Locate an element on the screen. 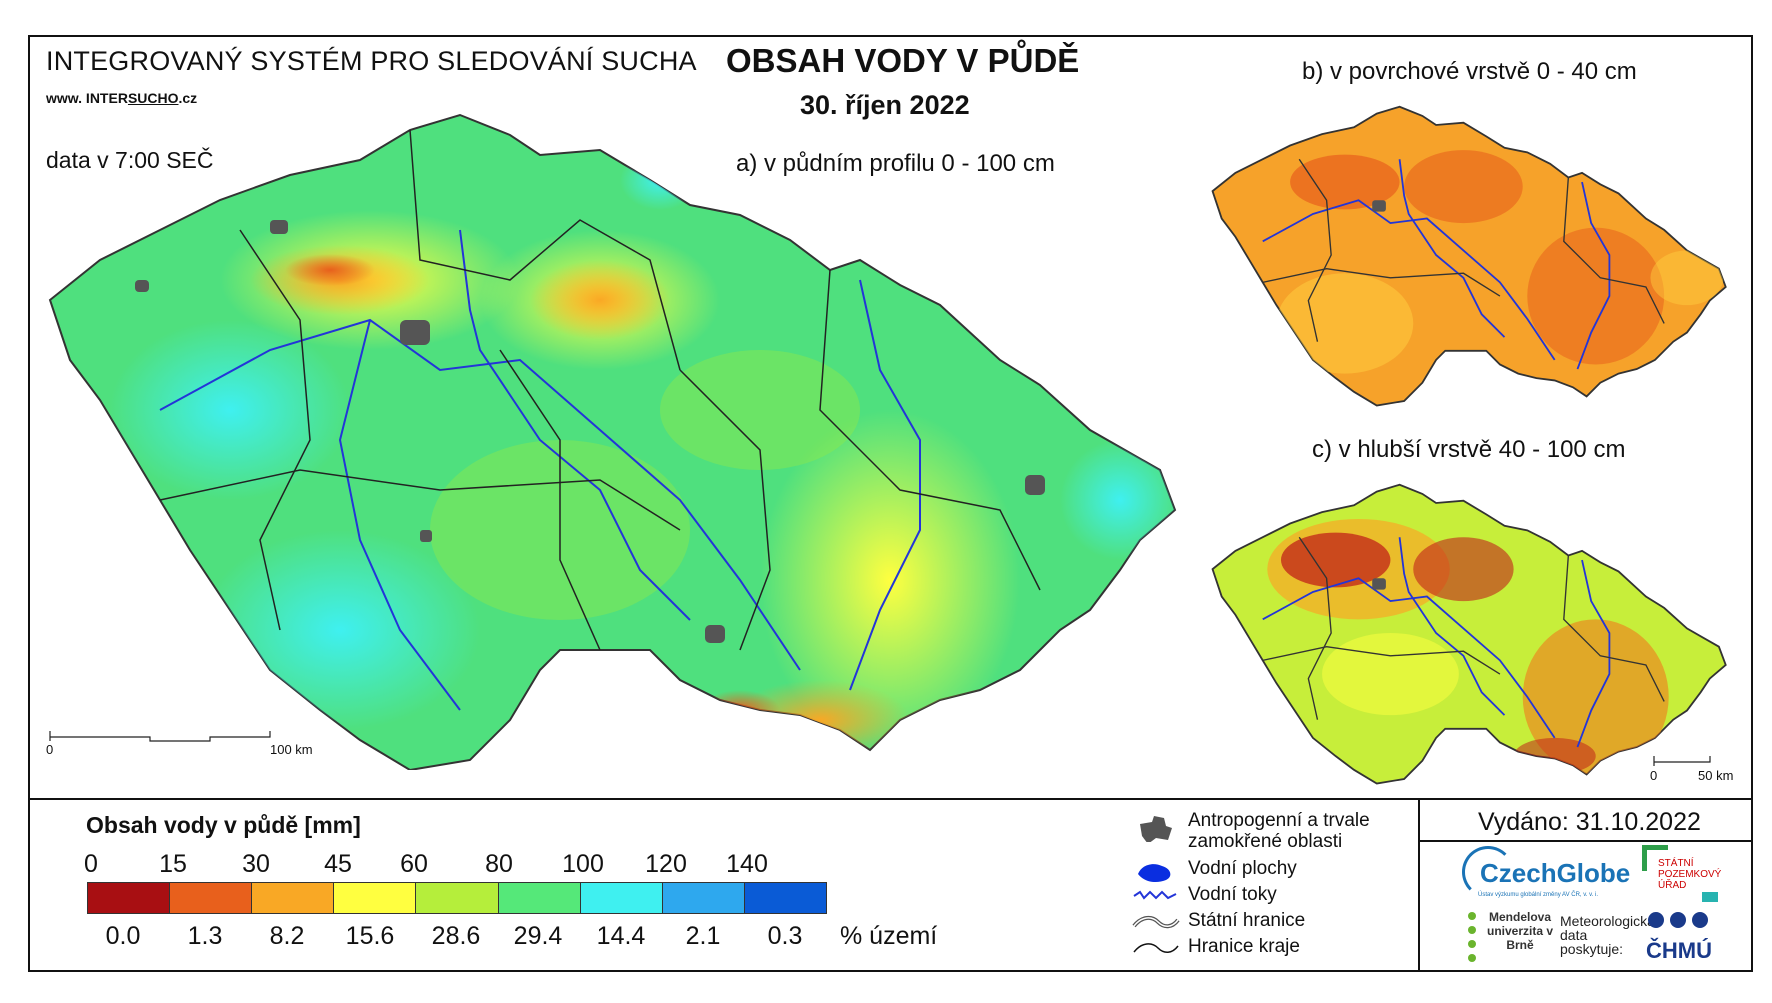 This screenshot has width=1772, height=1003. url-suffix: .cz is located at coordinates (188, 98).